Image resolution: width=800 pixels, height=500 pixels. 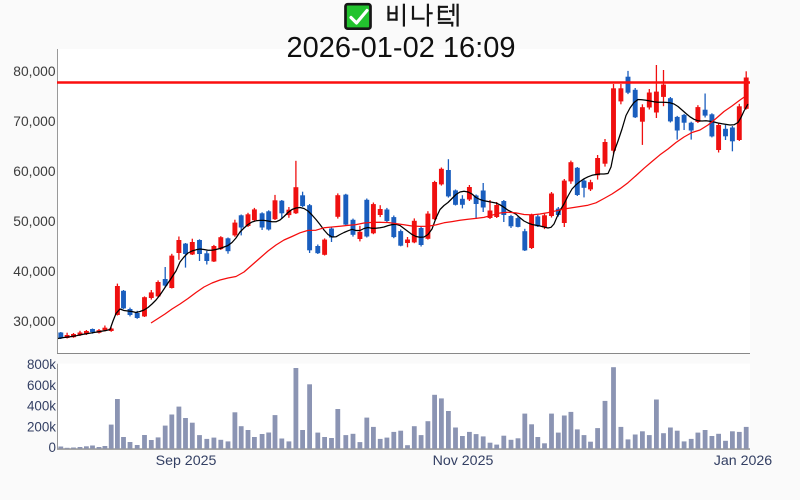 What do you see at coordinates (34, 121) in the screenshot?
I see `svg-text: 70,000` at bounding box center [34, 121].